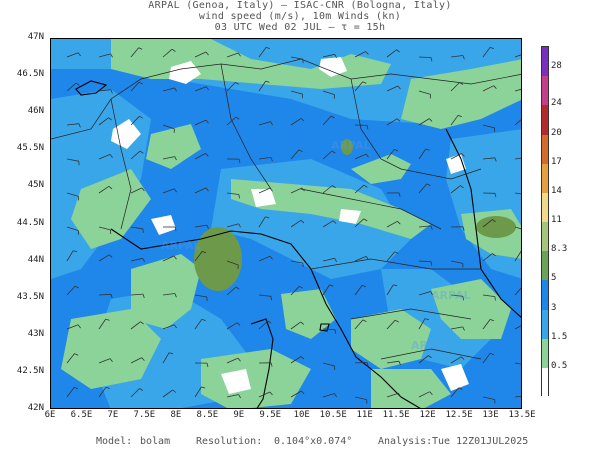  Describe the element at coordinates (30, 296) in the screenshot. I see `lat-tick-label: 43.5N` at that location.